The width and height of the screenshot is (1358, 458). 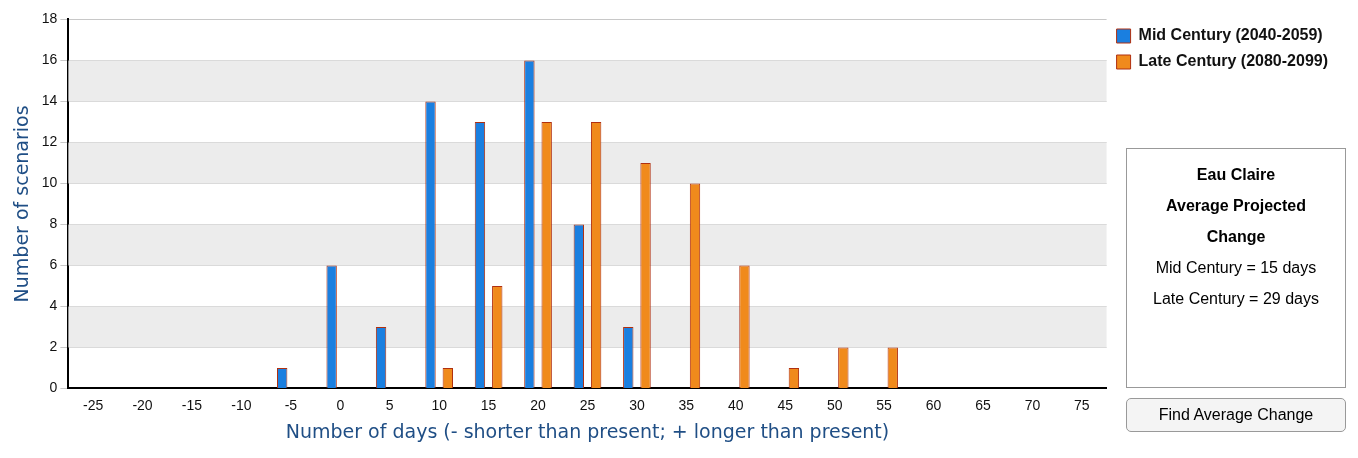 What do you see at coordinates (834, 404) in the screenshot?
I see `x-tick-label: 50` at bounding box center [834, 404].